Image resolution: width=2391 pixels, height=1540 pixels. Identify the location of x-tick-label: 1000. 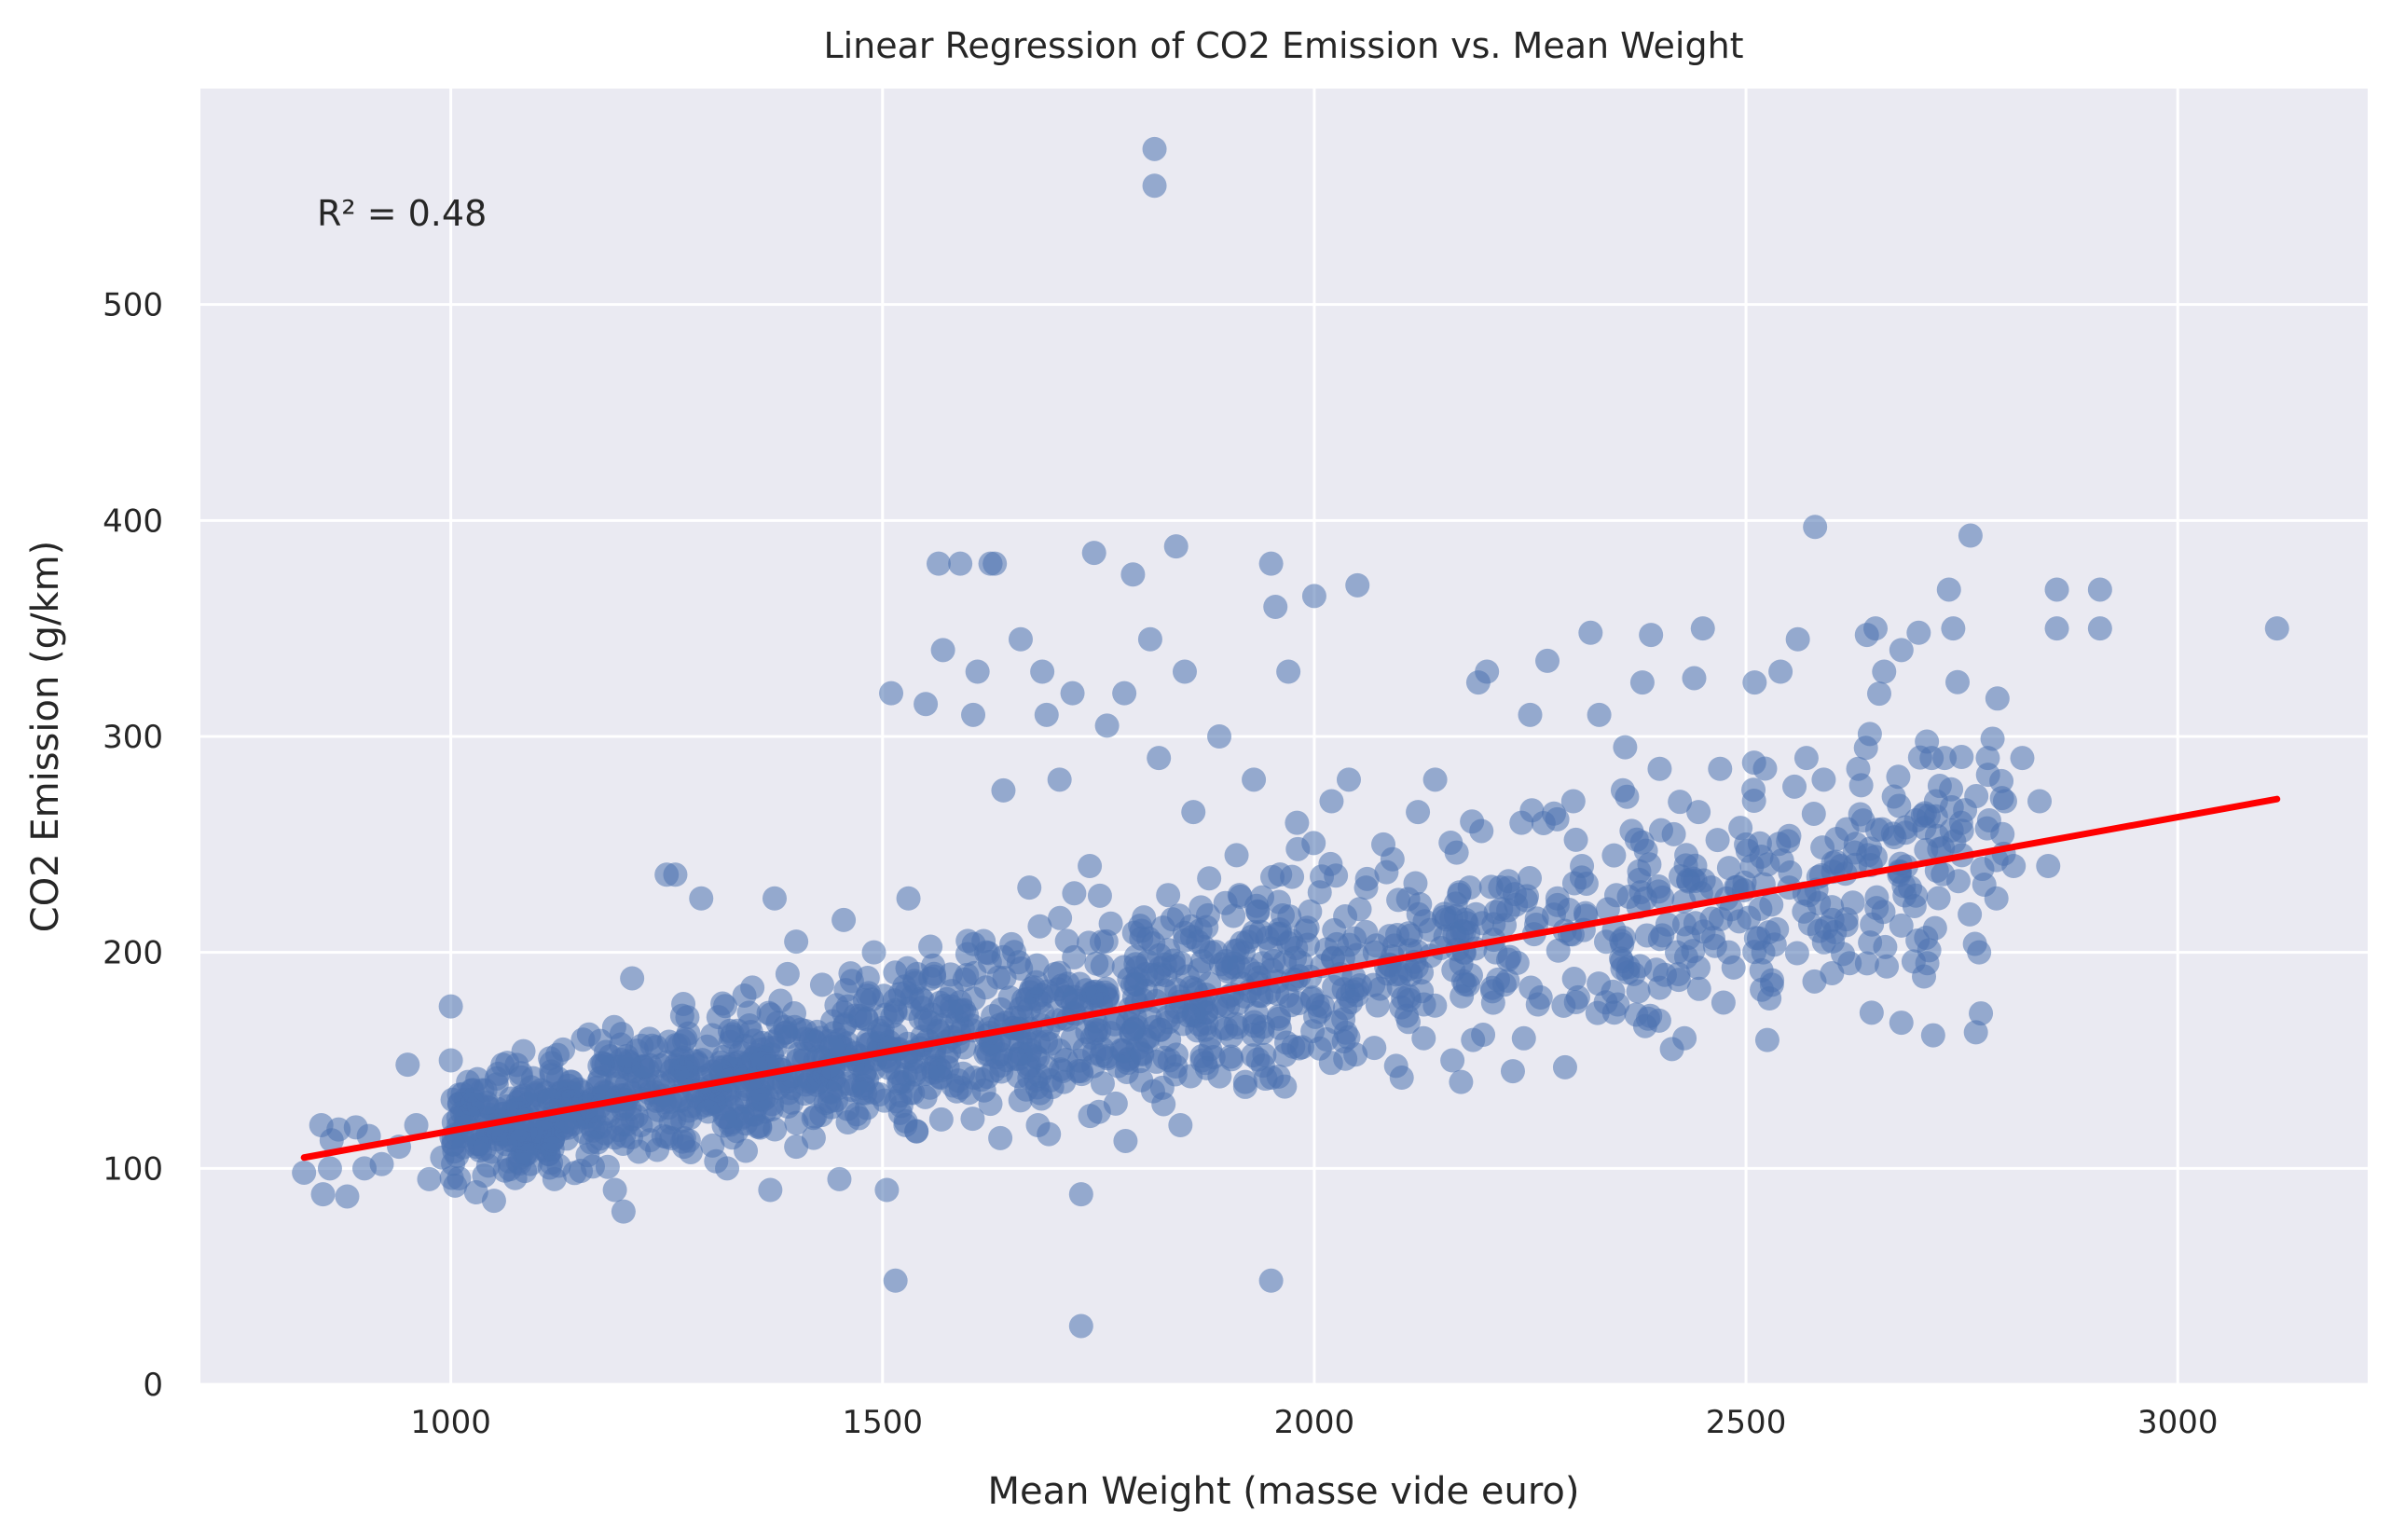
(450, 1422).